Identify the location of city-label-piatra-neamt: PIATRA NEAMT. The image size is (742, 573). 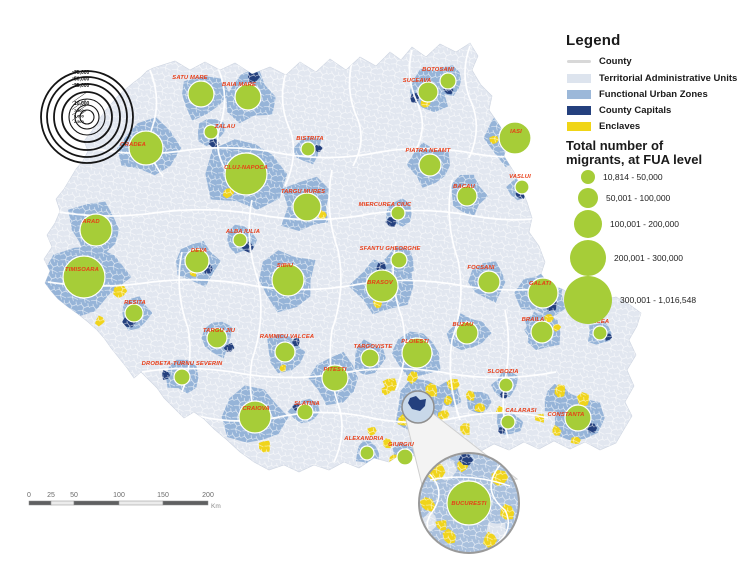
(428, 151).